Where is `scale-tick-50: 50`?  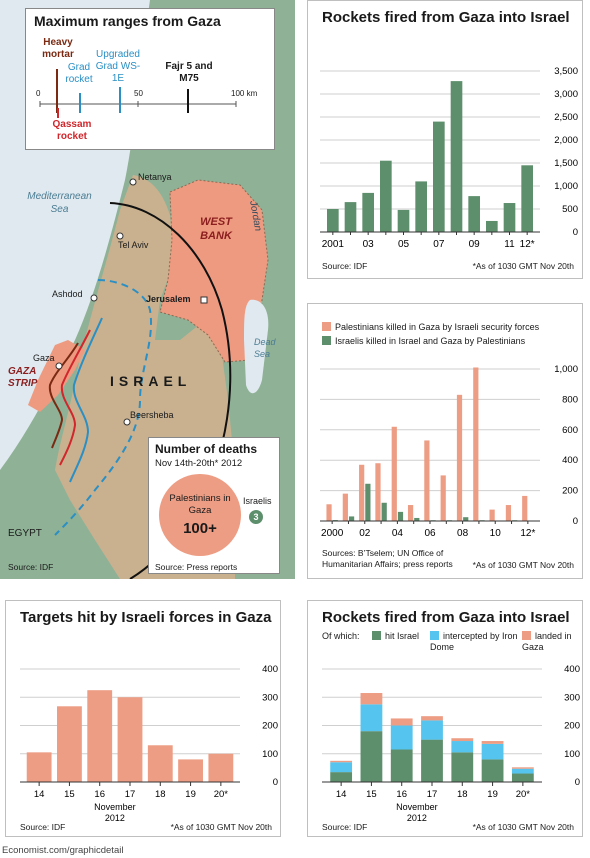 scale-tick-50: 50 is located at coordinates (138, 93).